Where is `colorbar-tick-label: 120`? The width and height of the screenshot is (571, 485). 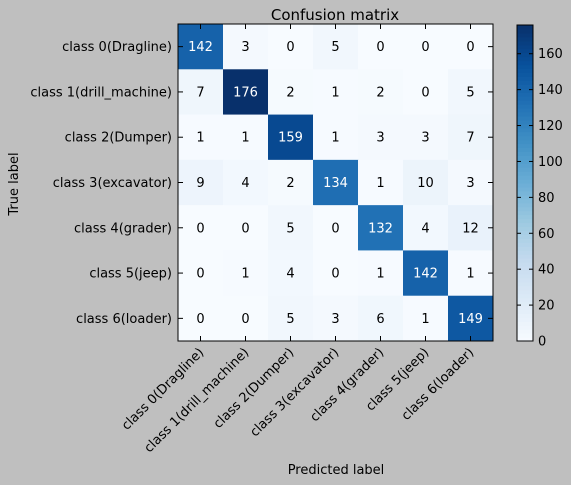
colorbar-tick-label: 120 is located at coordinates (550, 126).